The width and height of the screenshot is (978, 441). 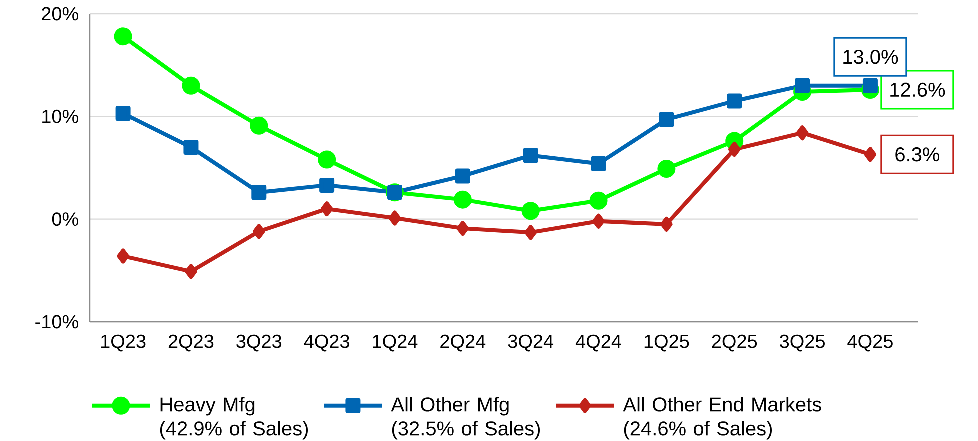 I want to click on x-tick-label: 1Q23, so click(x=124, y=343).